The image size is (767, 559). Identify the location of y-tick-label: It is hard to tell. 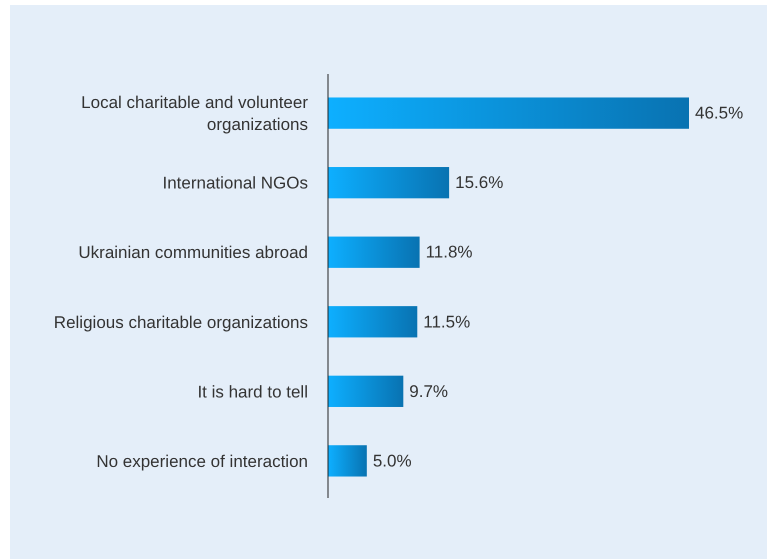
(252, 391).